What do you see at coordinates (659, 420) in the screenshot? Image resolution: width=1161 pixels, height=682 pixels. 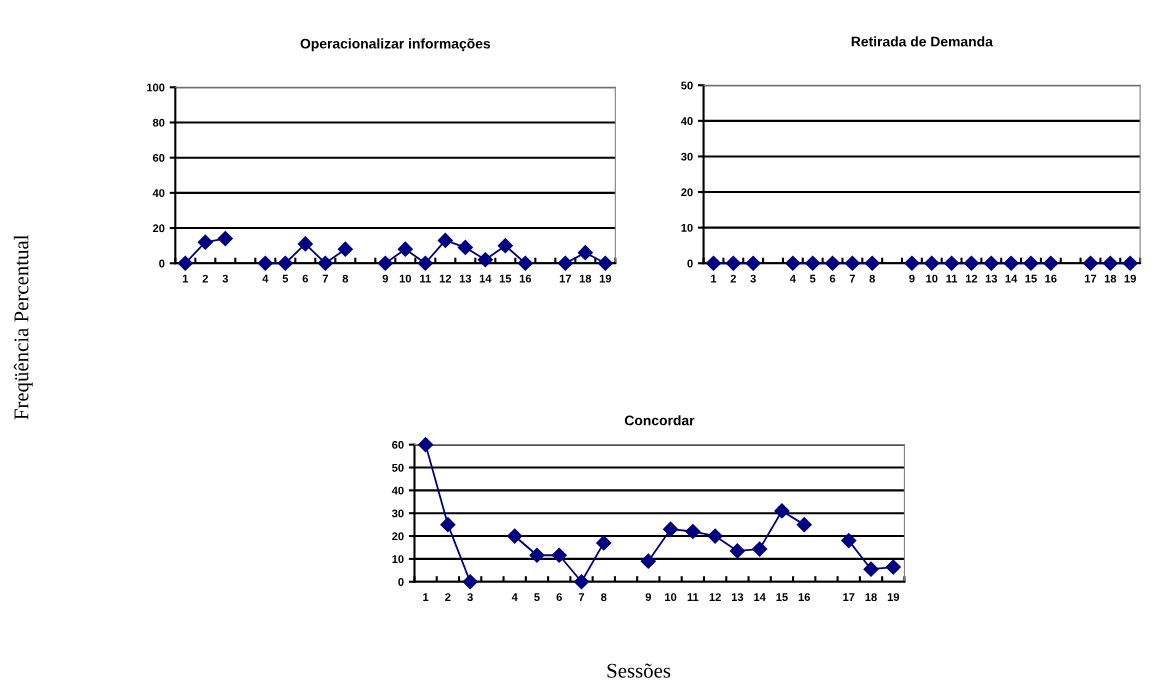 I see `chart-title: Concordar` at bounding box center [659, 420].